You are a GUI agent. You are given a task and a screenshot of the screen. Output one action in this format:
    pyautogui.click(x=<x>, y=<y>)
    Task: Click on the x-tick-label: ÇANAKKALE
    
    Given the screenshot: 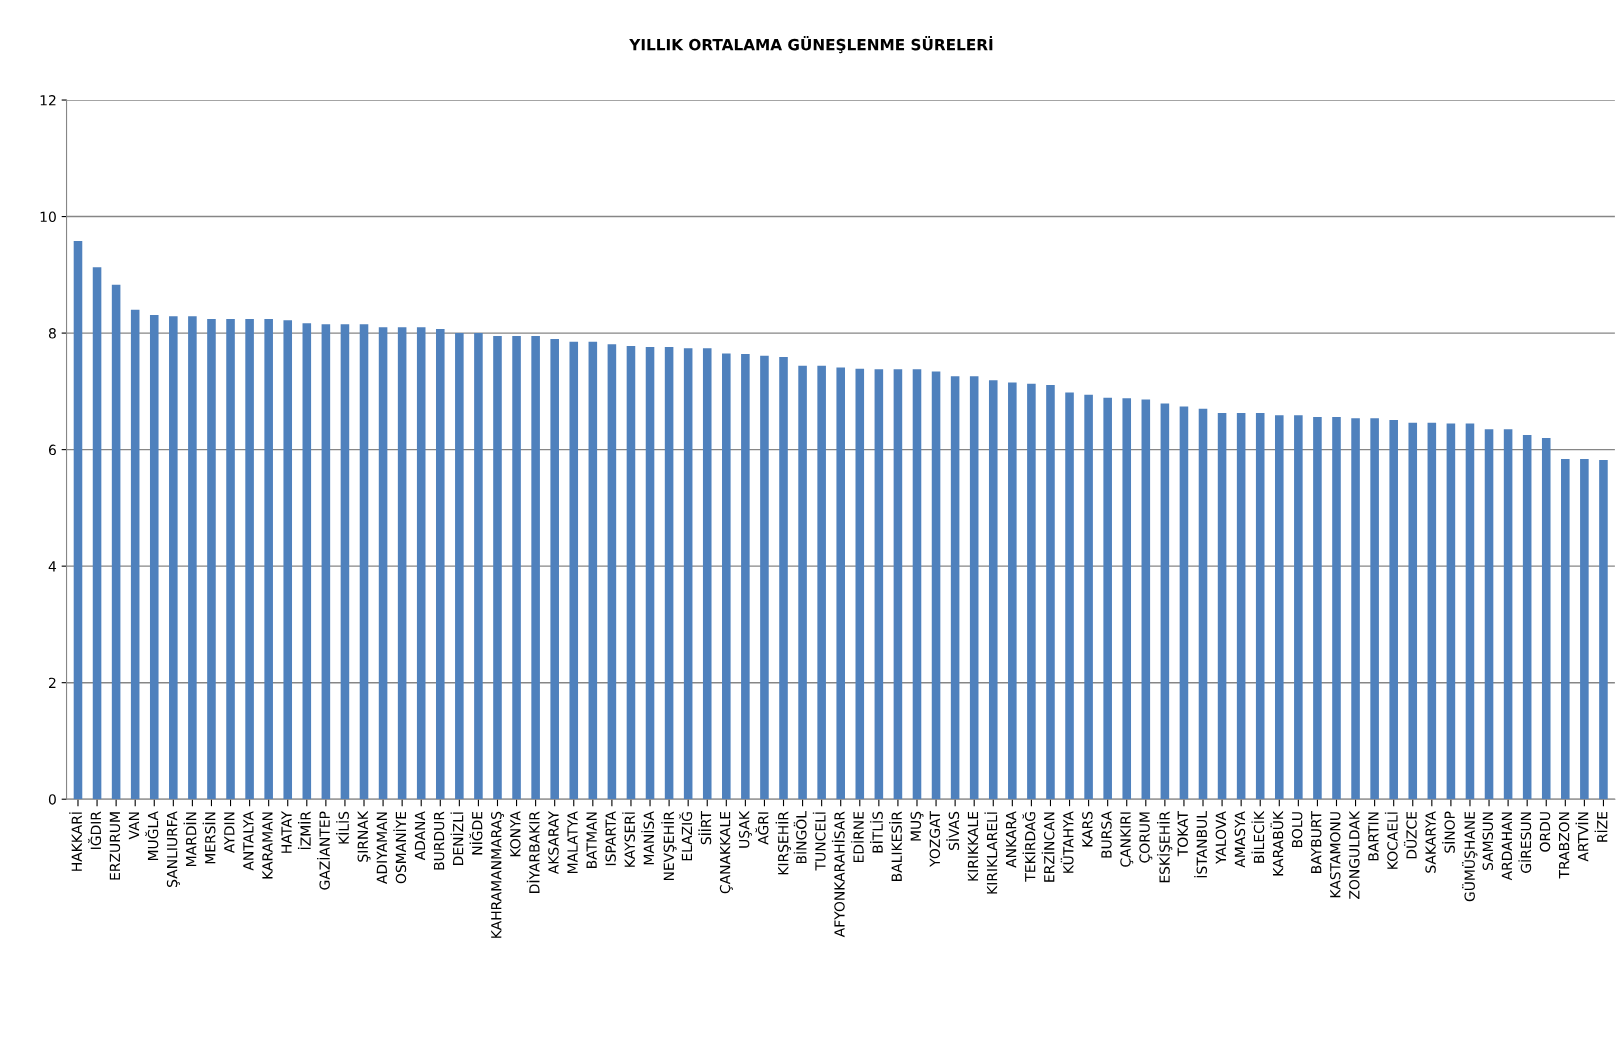 What is the action you would take?
    pyautogui.click(x=726, y=852)
    